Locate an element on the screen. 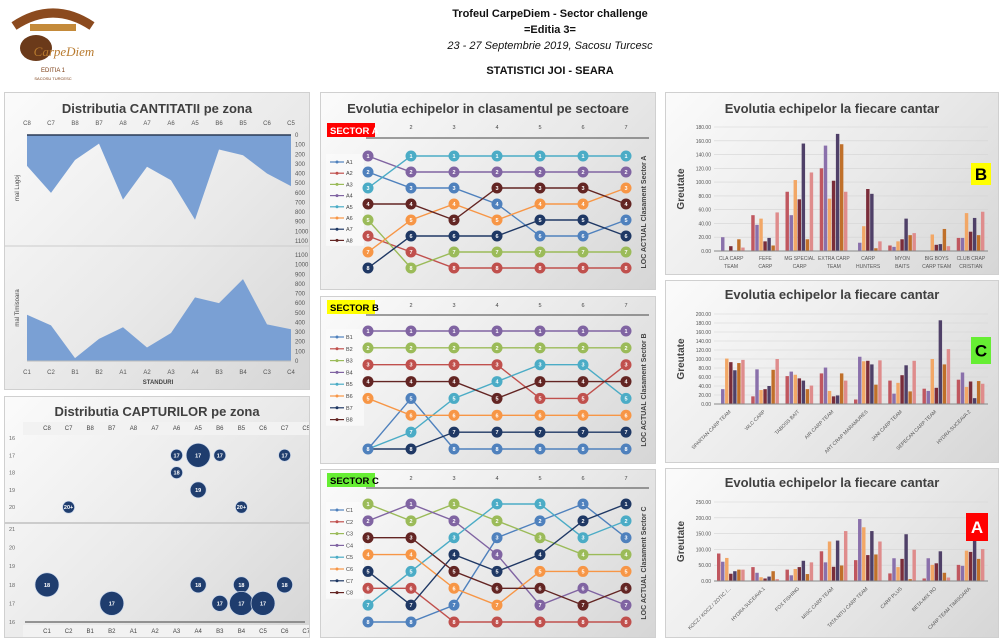 This screenshot has width=1000, height=642. bubble-label: 17 is located at coordinates (241, 604).